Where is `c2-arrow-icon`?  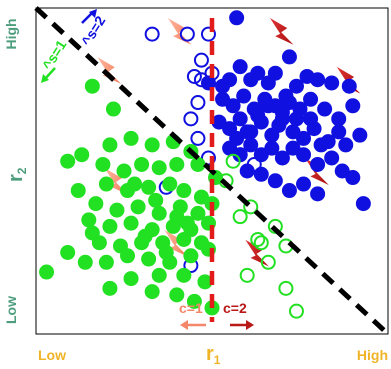
c2-arrow-icon is located at coordinates (242, 325).